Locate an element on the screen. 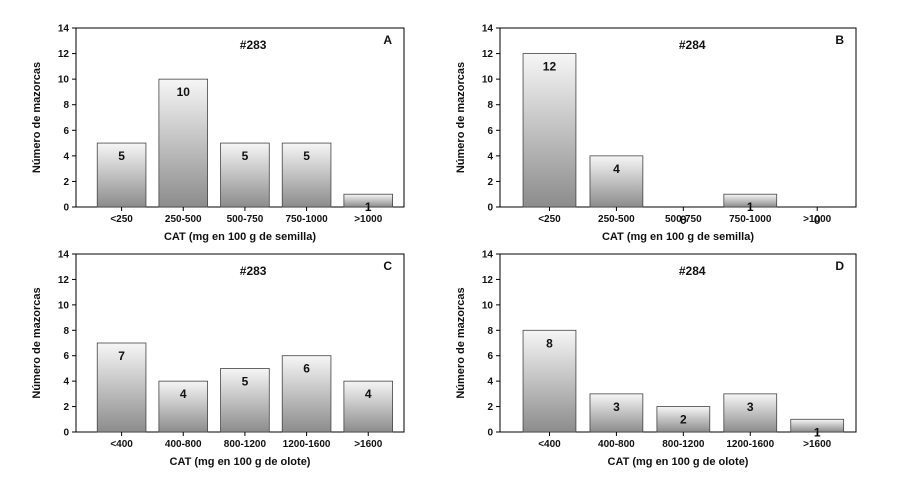 The width and height of the screenshot is (907, 484). bar-value-label: 8 is located at coordinates (549, 343).